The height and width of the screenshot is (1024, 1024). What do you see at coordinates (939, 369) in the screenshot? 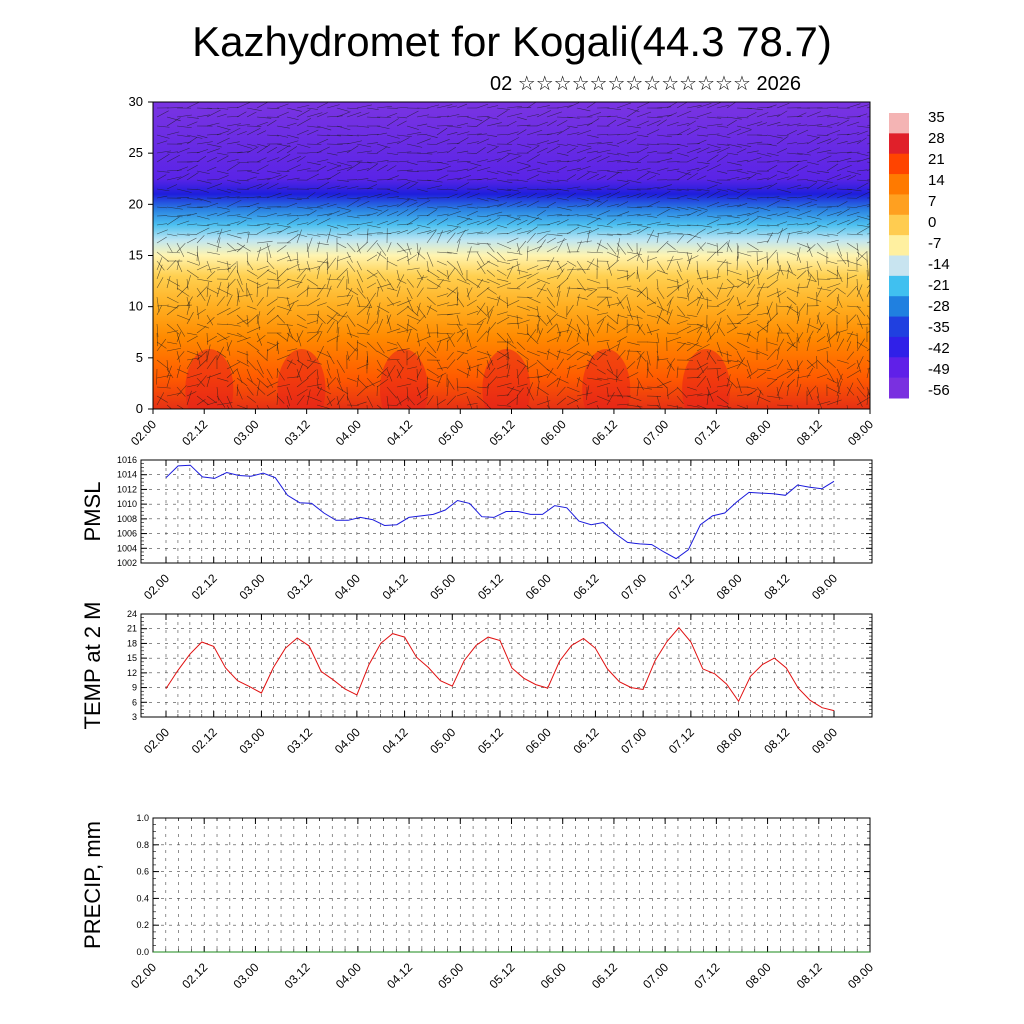
I see `colorbar-label: -49` at bounding box center [939, 369].